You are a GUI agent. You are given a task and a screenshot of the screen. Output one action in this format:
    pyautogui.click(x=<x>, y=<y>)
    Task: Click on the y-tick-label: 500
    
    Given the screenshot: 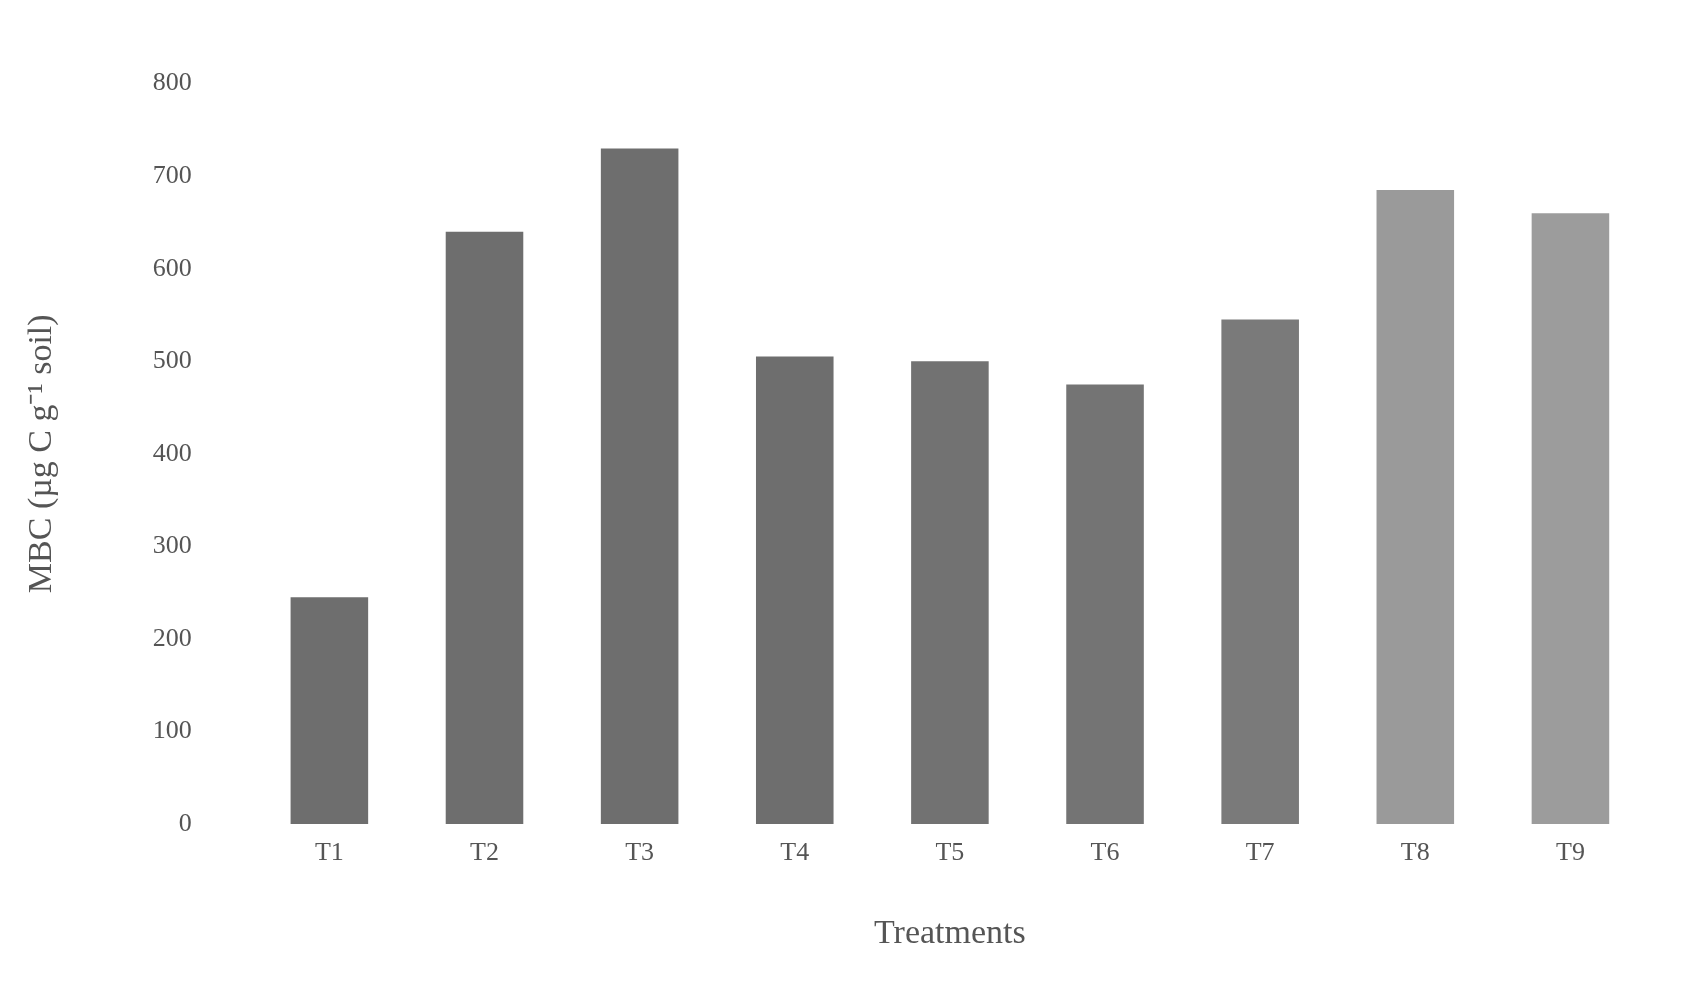 What is the action you would take?
    pyautogui.click(x=172, y=360)
    